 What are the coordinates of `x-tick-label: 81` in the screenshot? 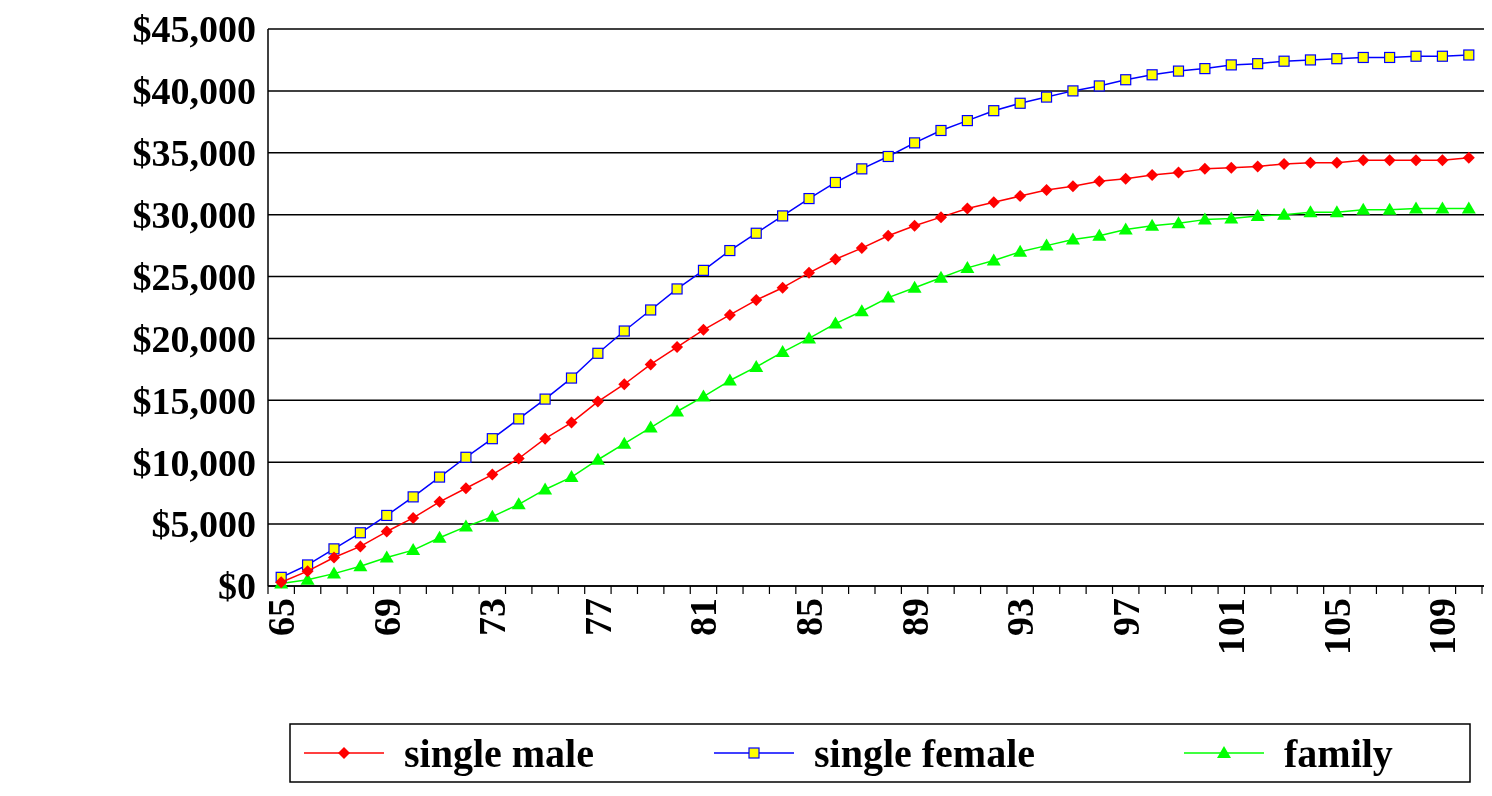 It's located at (703, 617).